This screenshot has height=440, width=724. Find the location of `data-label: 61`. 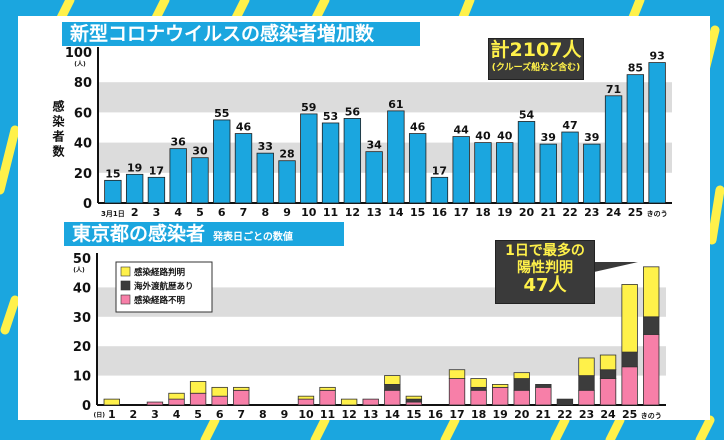

data-label: 61 is located at coordinates (395, 104).